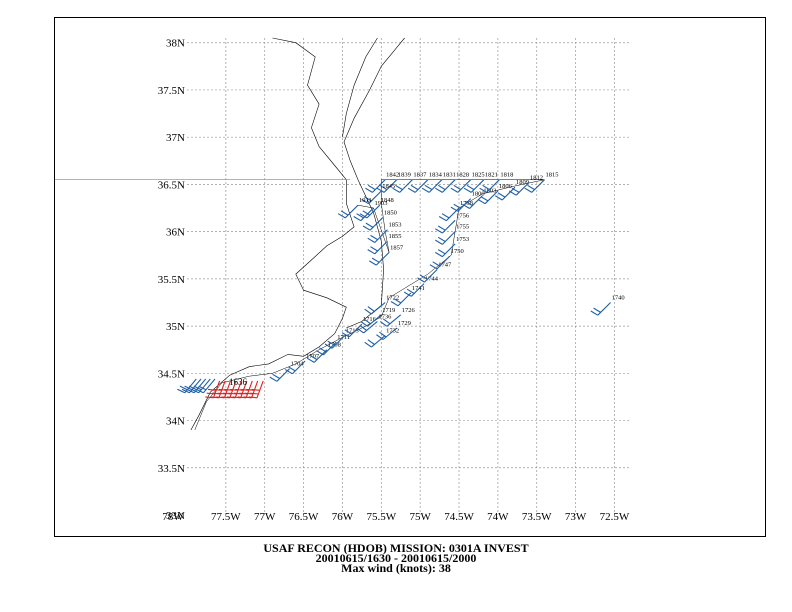 This screenshot has height=612, width=792. What do you see at coordinates (175, 138) in the screenshot?
I see `lat-tick-label: 37N` at bounding box center [175, 138].